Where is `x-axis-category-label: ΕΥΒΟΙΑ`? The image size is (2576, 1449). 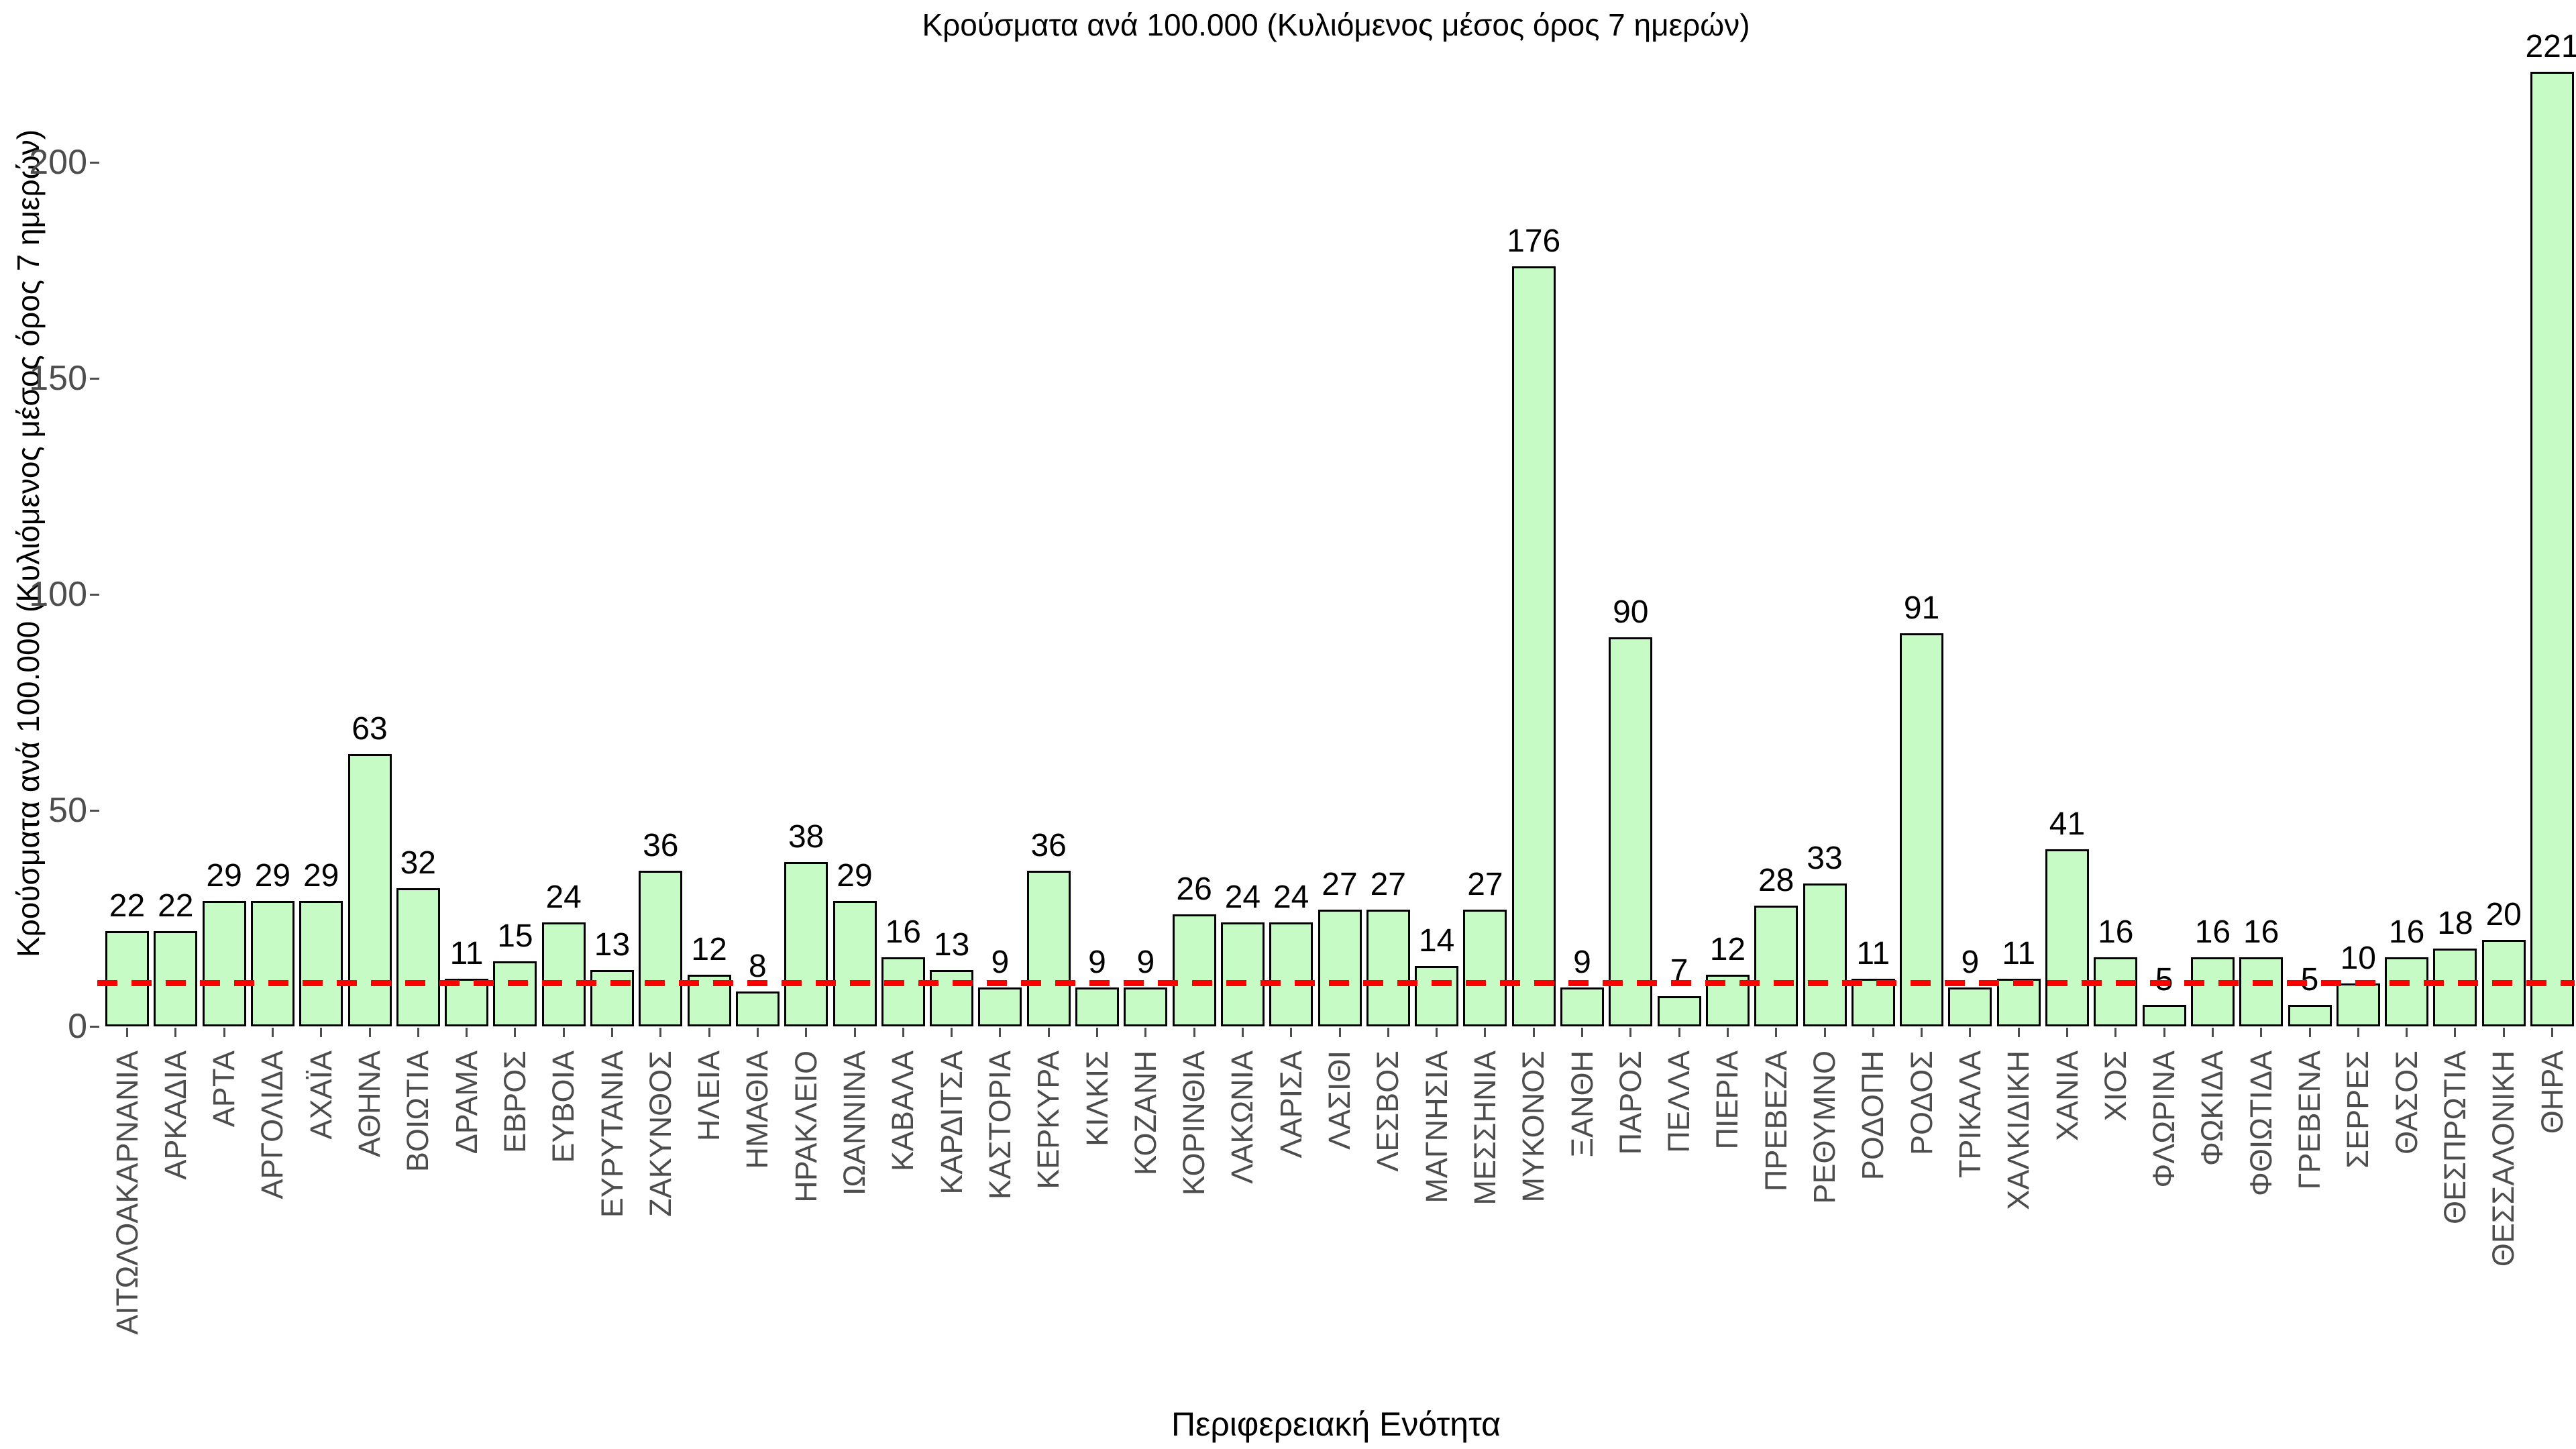
x-axis-category-label: ΕΥΒΟΙΑ is located at coordinates (563, 1107).